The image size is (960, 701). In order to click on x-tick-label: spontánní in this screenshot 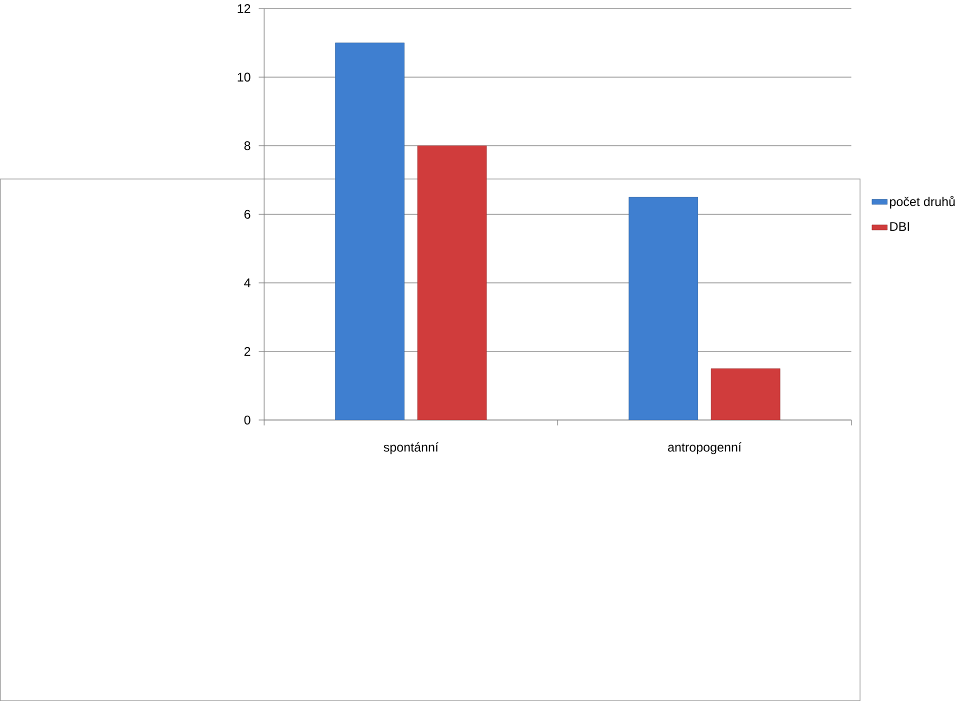, I will do `click(411, 448)`.